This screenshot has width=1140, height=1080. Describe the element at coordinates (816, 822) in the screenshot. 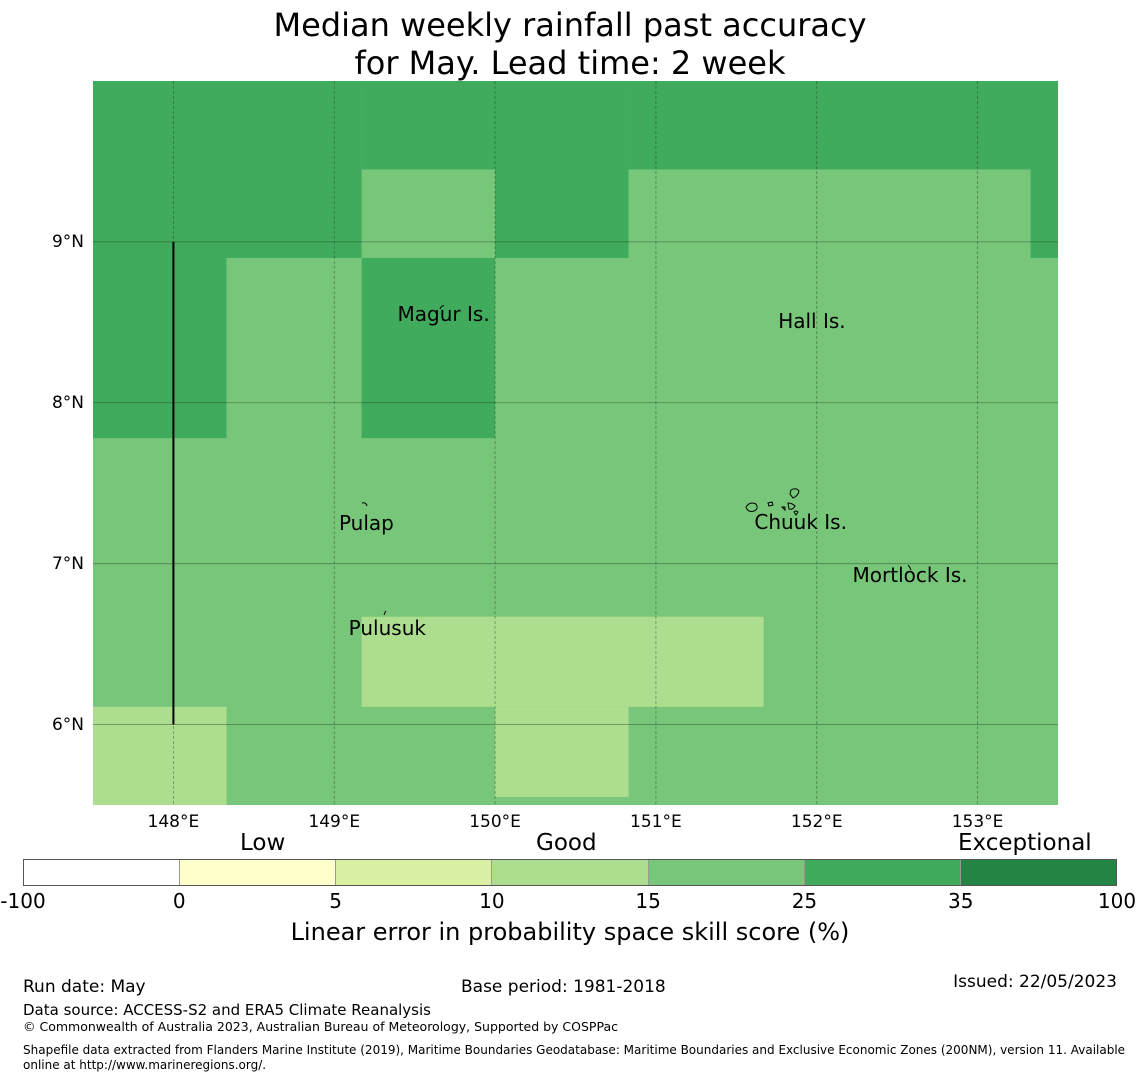

I see `longitude-tick-label: 152°E` at that location.